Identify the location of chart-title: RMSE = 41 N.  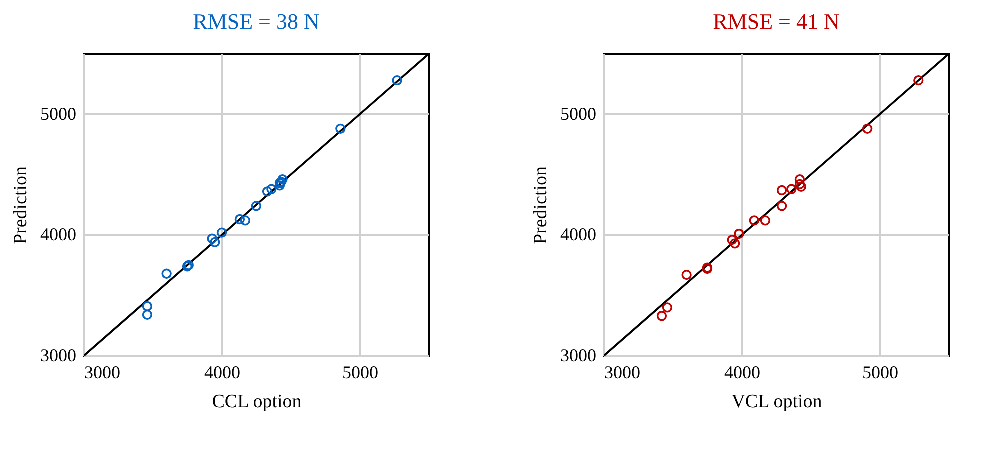
(776, 21).